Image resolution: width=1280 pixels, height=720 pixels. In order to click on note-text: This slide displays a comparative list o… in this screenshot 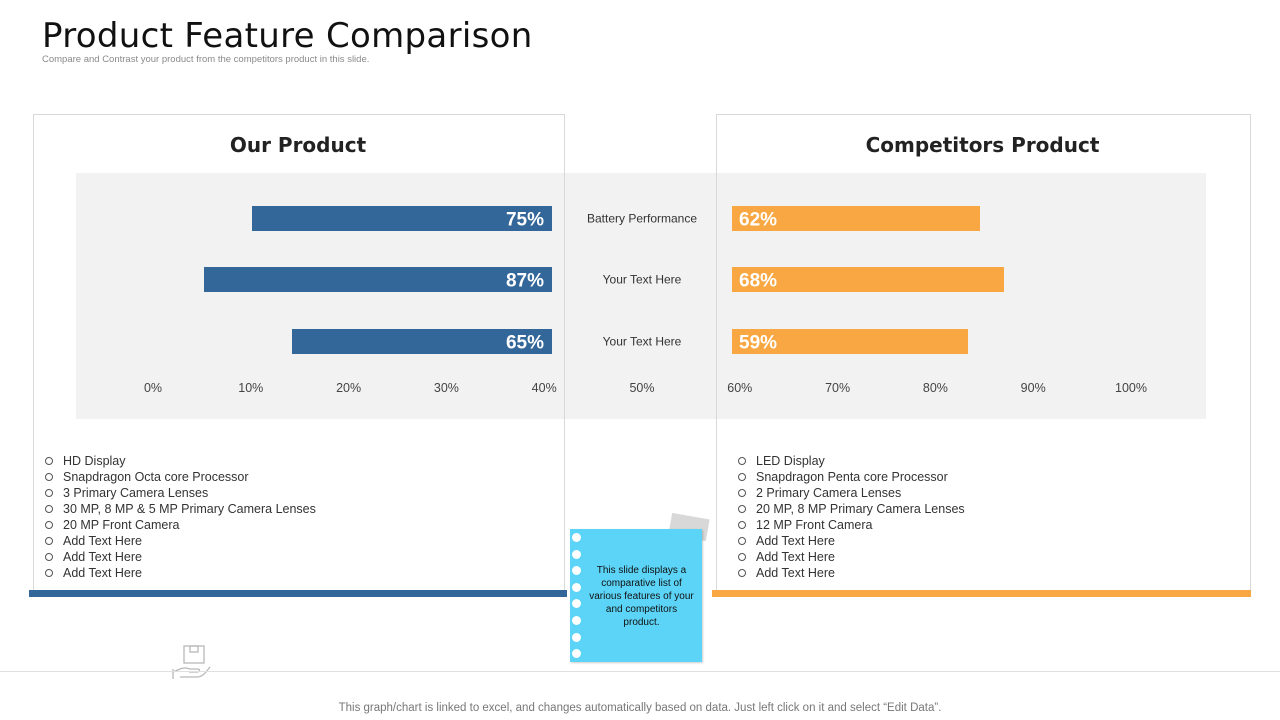, I will do `click(641, 596)`.